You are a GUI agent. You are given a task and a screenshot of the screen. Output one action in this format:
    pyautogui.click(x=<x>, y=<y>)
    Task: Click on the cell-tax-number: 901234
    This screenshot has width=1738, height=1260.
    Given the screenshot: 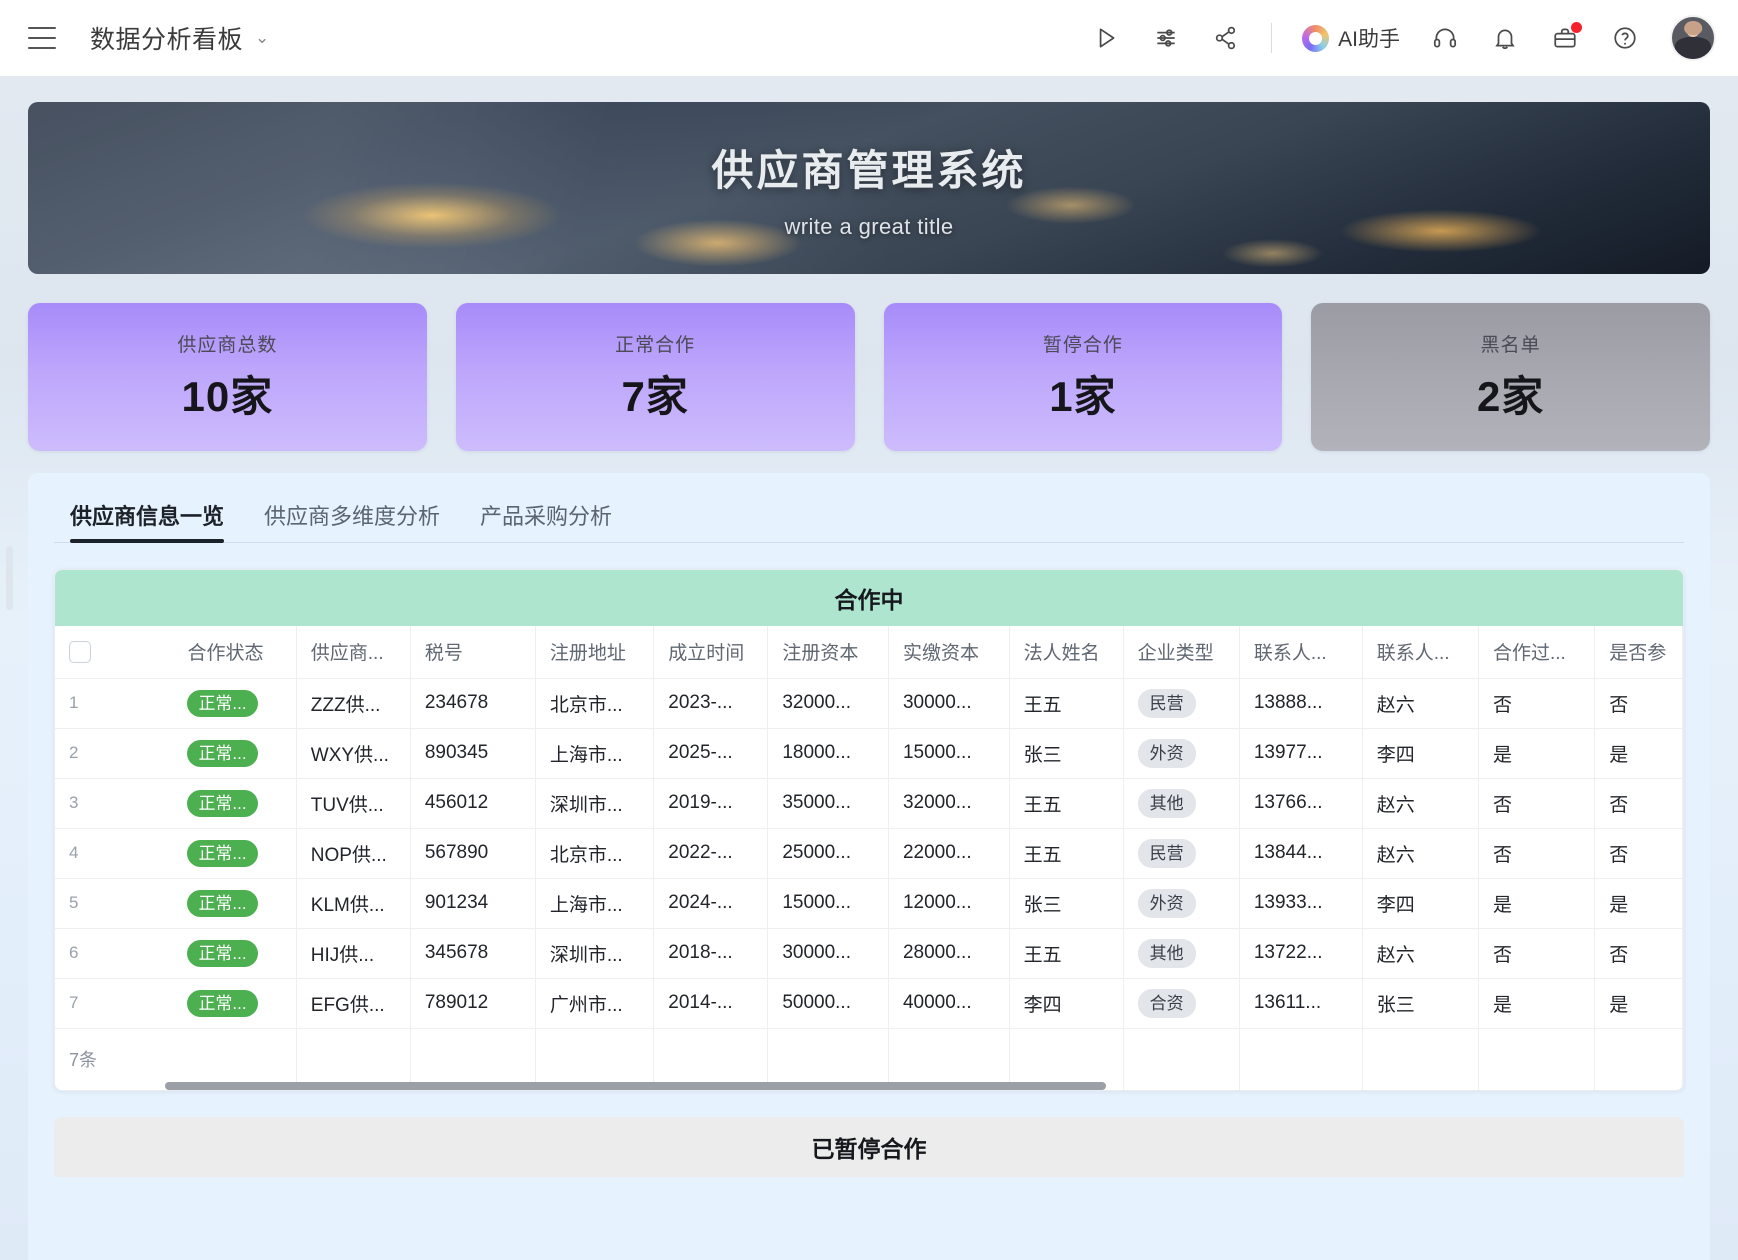 What is the action you would take?
    pyautogui.click(x=473, y=903)
    